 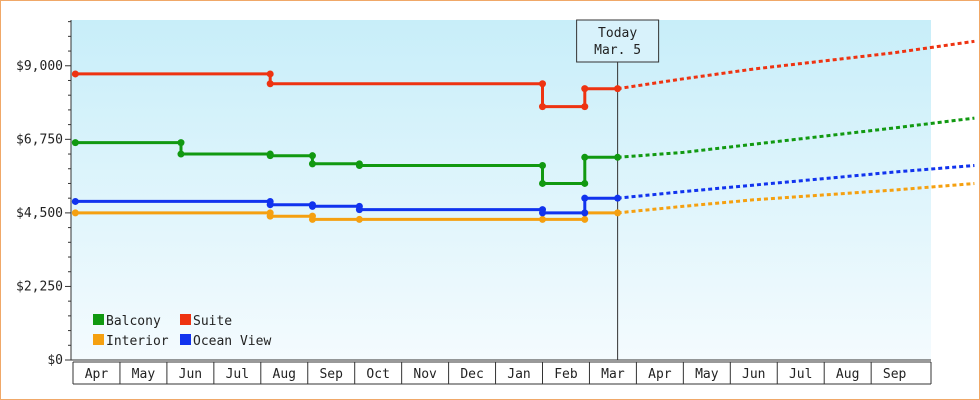 What do you see at coordinates (212, 321) in the screenshot?
I see `legend-label-suite: Suite` at bounding box center [212, 321].